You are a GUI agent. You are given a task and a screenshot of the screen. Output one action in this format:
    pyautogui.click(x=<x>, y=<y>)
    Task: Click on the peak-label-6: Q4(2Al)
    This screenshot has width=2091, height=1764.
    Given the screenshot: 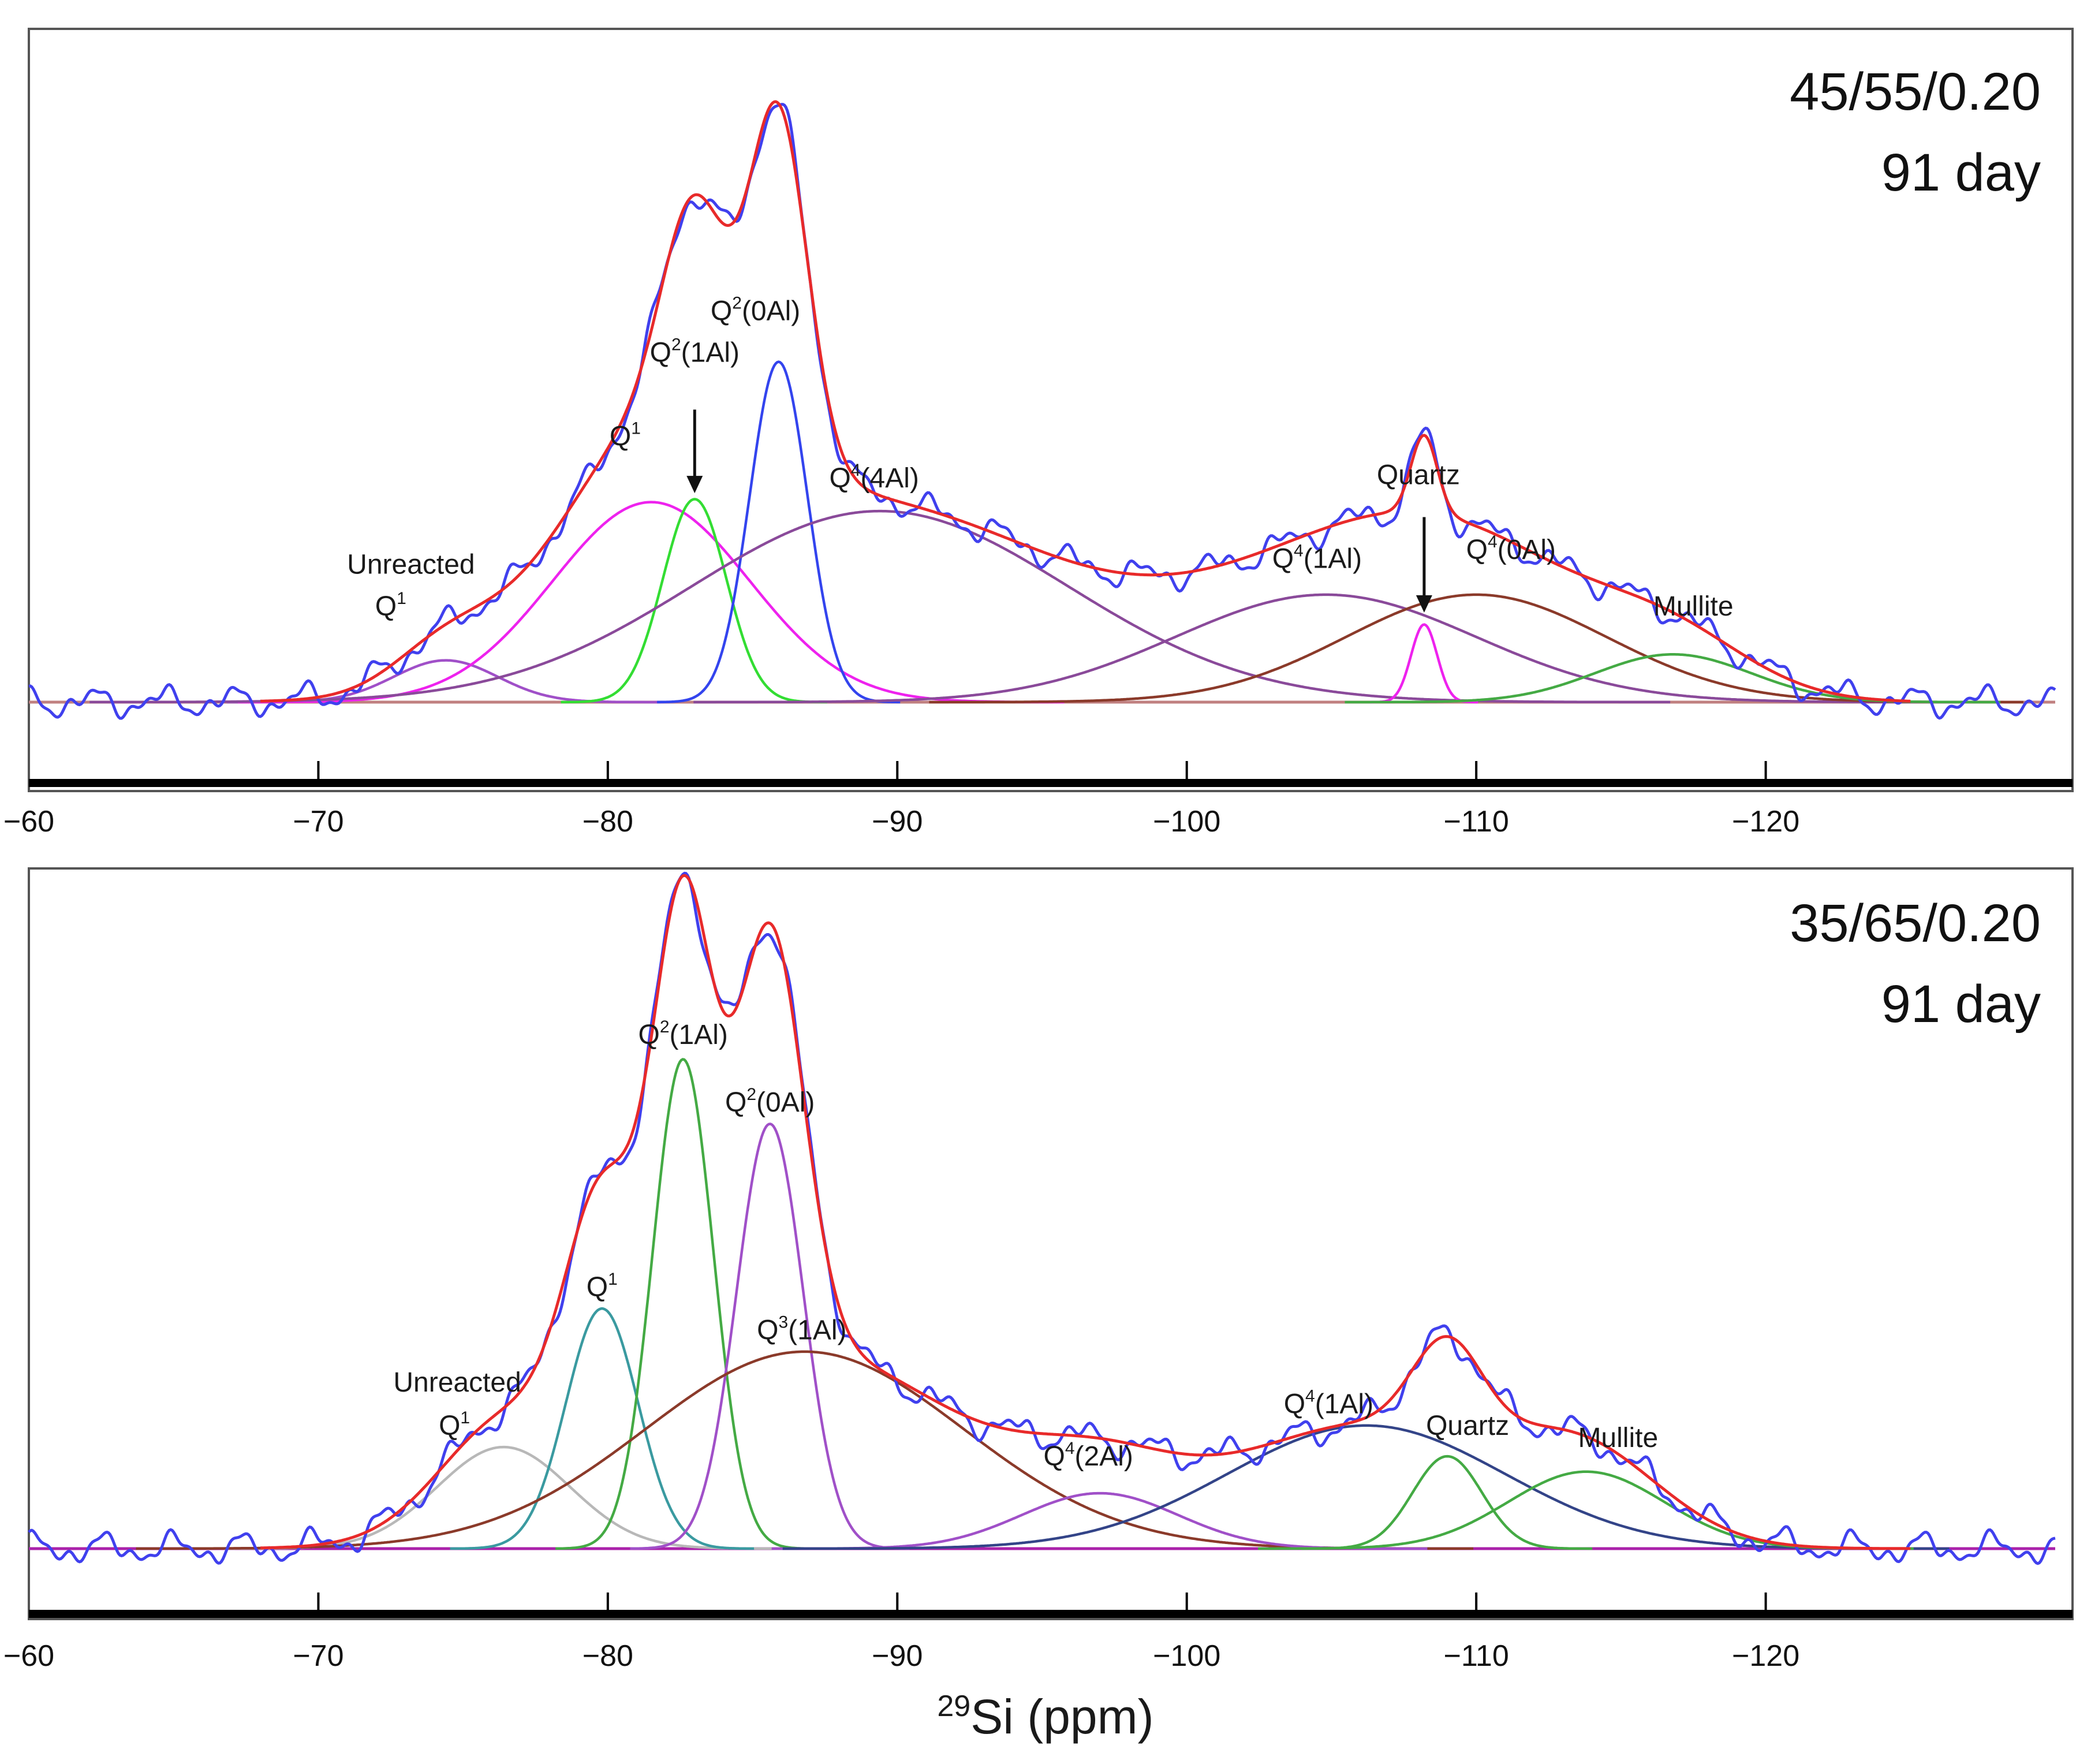 What is the action you would take?
    pyautogui.click(x=1088, y=1455)
    